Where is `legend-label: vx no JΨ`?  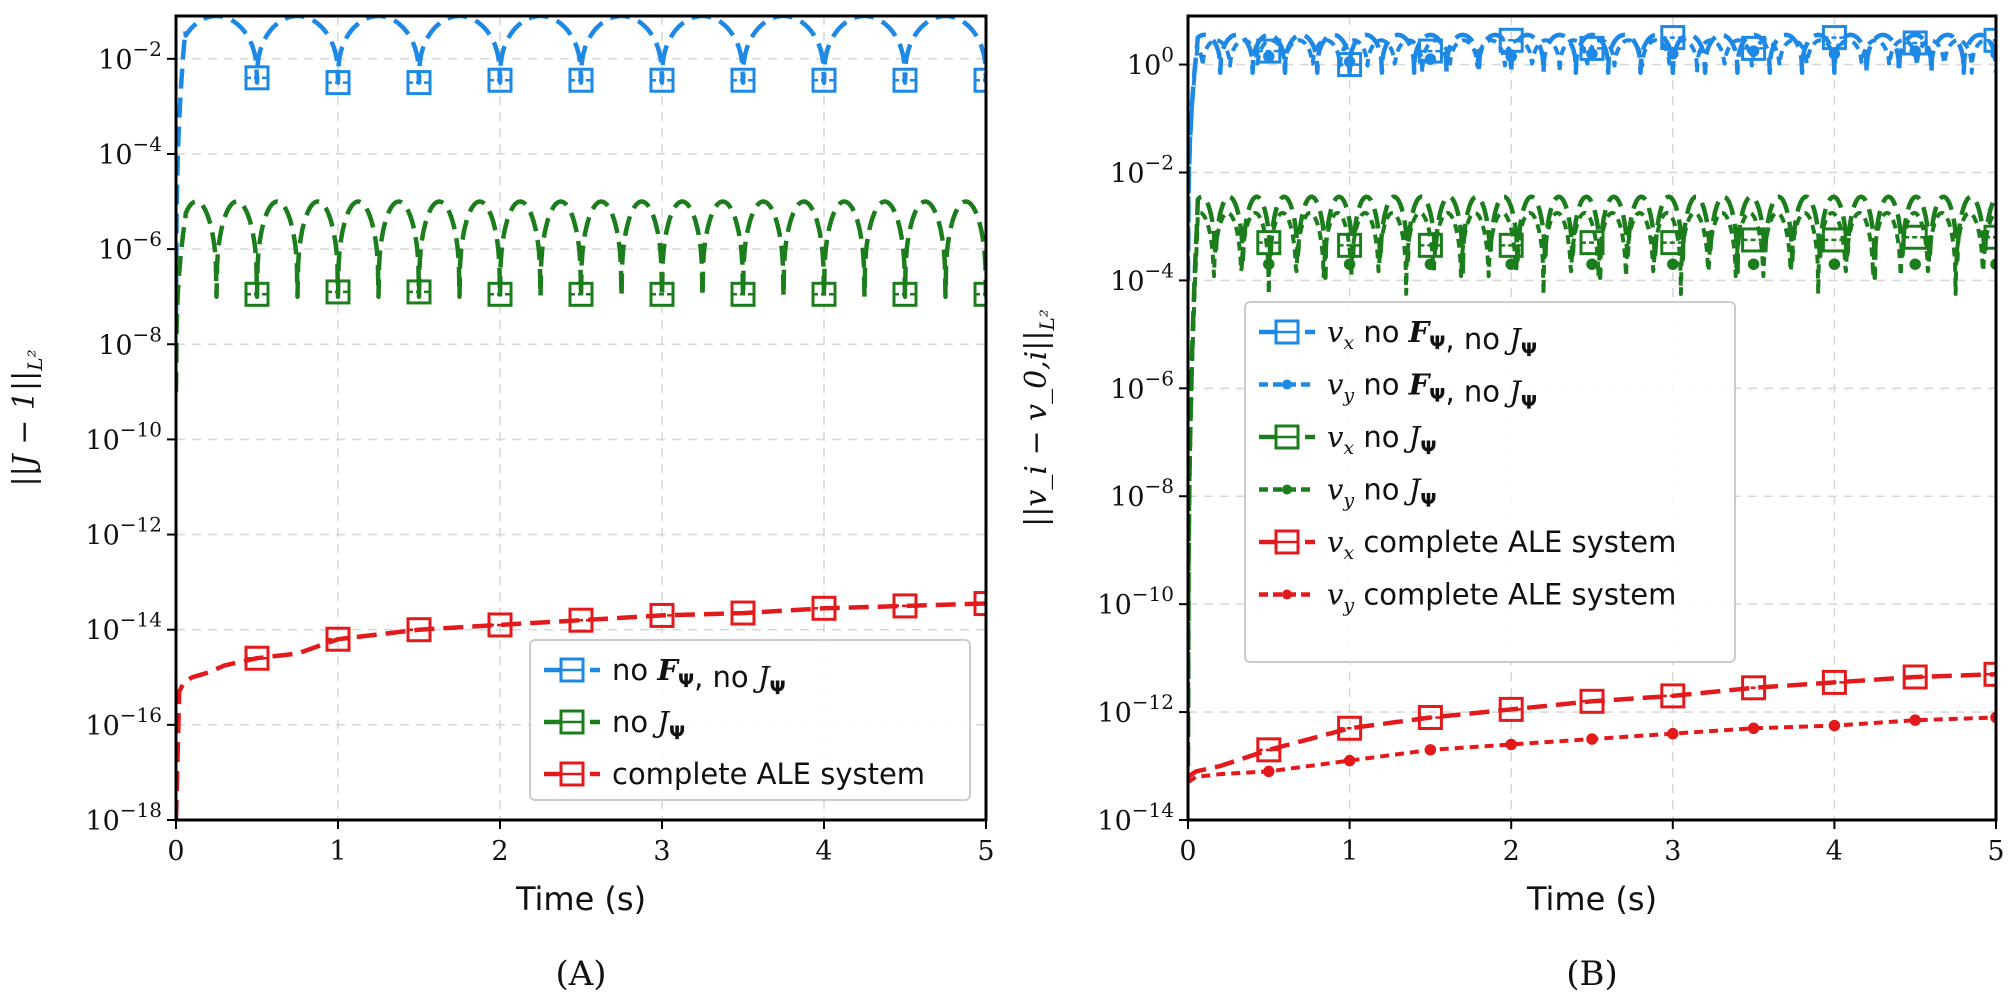
legend-label: vx no JΨ is located at coordinates (1381, 439).